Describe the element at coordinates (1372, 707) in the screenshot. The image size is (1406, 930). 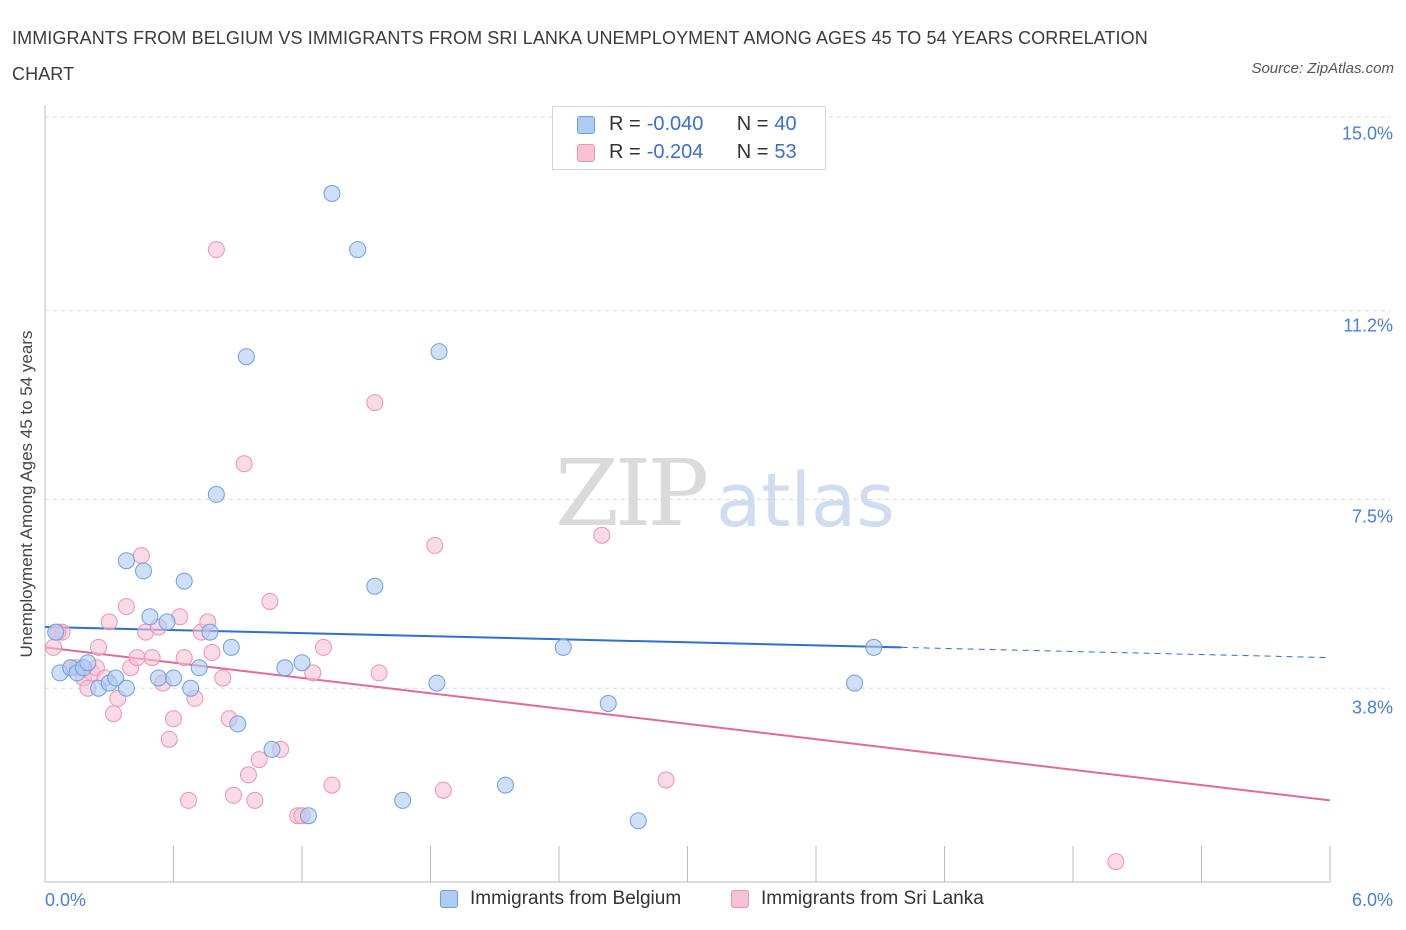
I see `y-tick-label: 3.8%` at that location.